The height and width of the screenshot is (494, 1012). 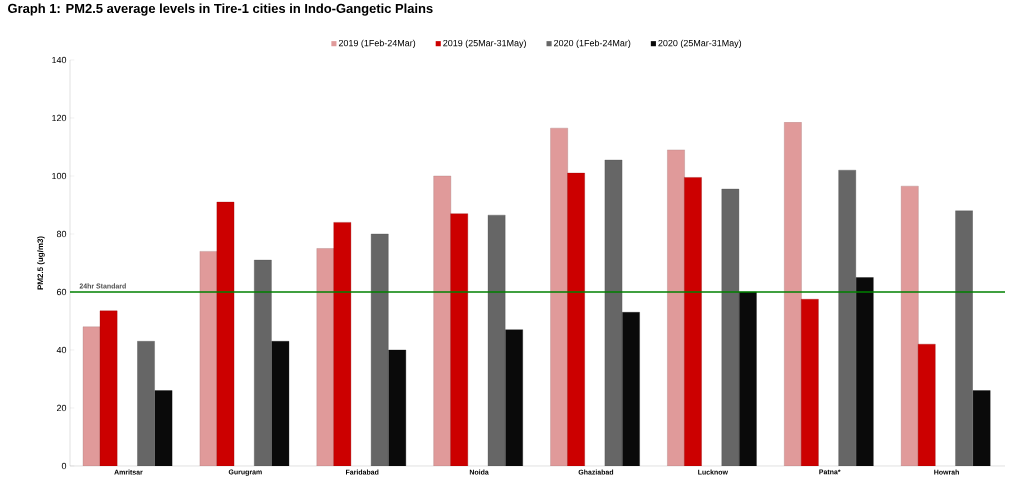 What do you see at coordinates (59, 176) in the screenshot?
I see `y-tick-label: 100` at bounding box center [59, 176].